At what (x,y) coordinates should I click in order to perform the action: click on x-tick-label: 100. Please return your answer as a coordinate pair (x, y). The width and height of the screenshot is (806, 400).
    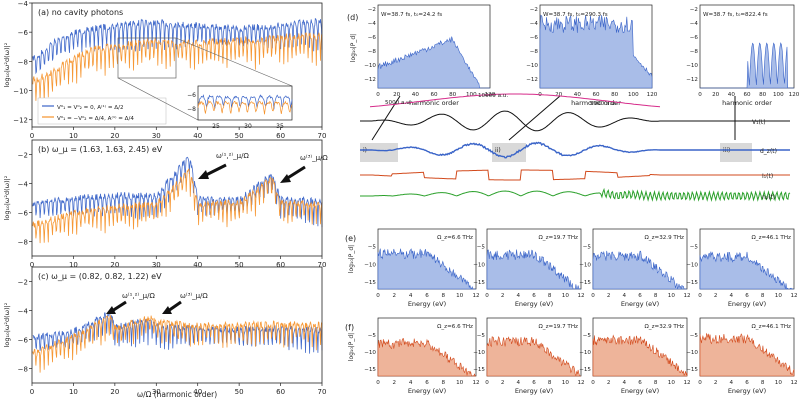
    Looking at the image, I should click on (633, 95).